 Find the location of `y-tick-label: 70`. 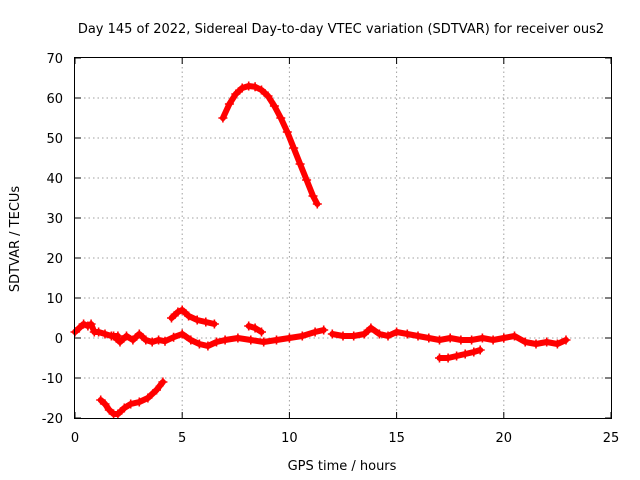

y-tick-label: 70 is located at coordinates (54, 59).